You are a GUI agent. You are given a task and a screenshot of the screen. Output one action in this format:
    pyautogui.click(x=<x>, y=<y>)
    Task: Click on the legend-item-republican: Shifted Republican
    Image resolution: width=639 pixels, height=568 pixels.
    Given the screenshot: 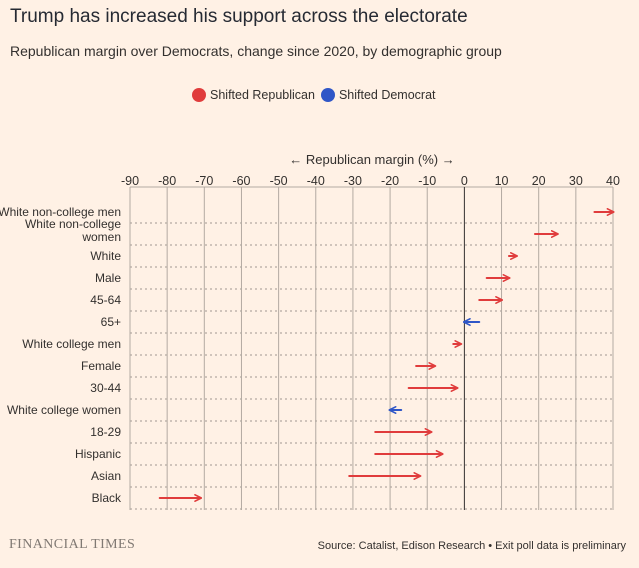 What is the action you would take?
    pyautogui.click(x=253, y=95)
    